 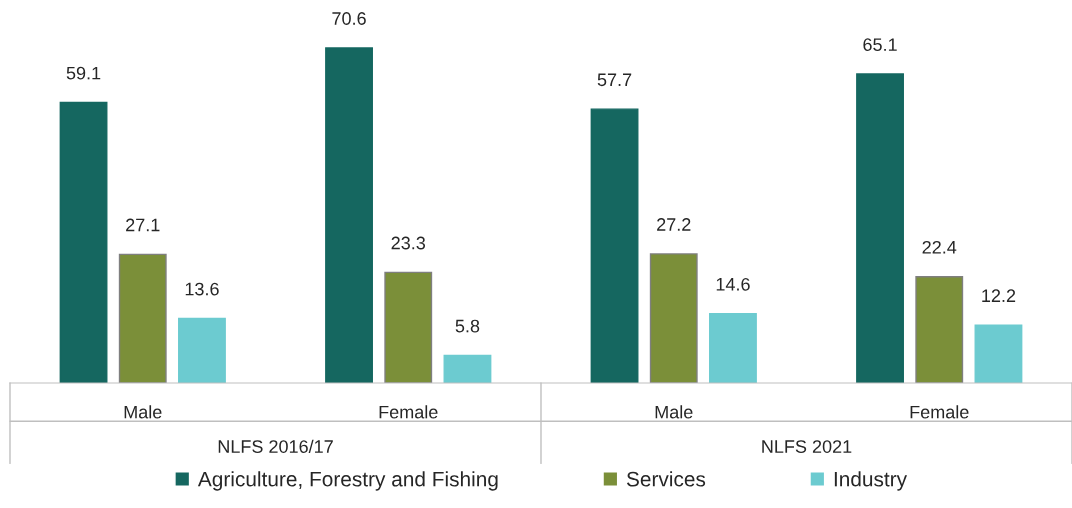 What do you see at coordinates (467, 326) in the screenshot?
I see `data-label: 5.8` at bounding box center [467, 326].